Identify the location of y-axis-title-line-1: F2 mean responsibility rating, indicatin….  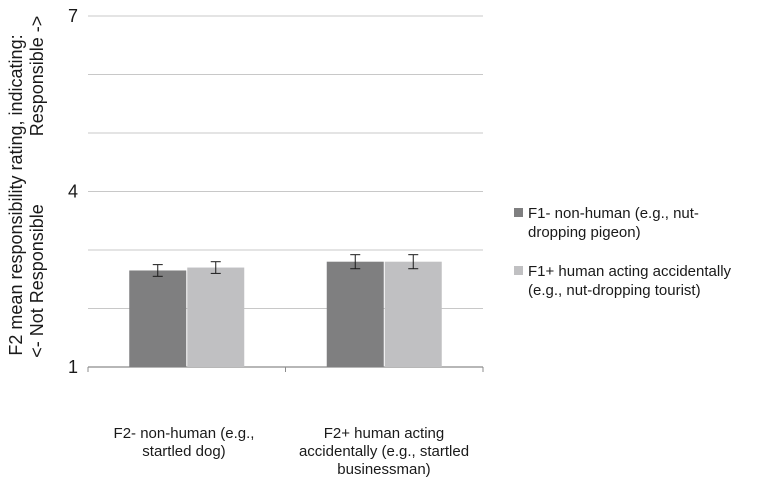
(16, 194).